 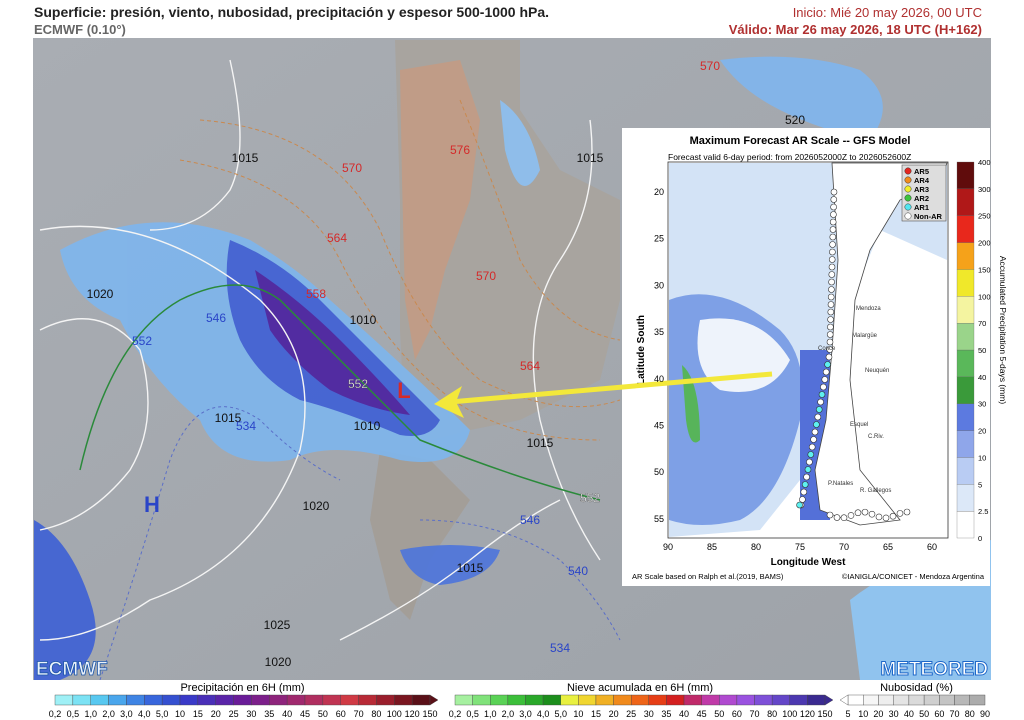 I want to click on legend-label: 100, so click(x=789, y=714).